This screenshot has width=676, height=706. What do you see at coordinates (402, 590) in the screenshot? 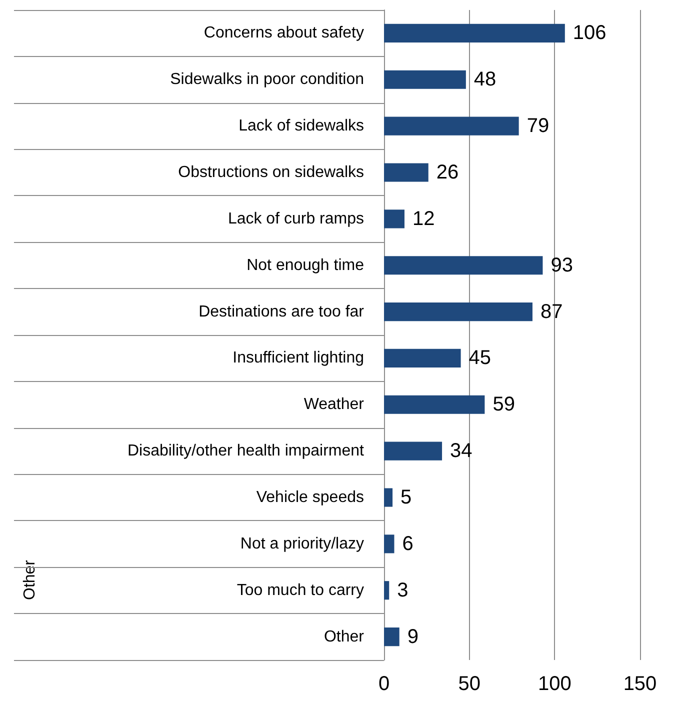
I see `data-label: 3` at bounding box center [402, 590].